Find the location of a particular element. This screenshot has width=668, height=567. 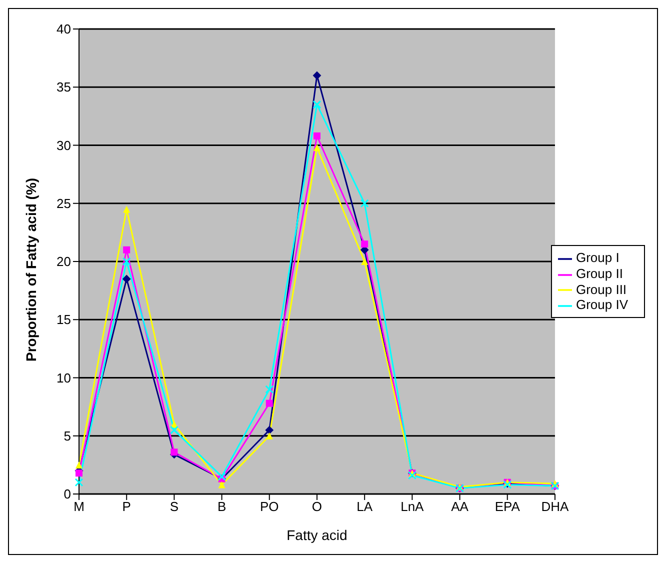

y-tick-label: 15 is located at coordinates (63, 320).